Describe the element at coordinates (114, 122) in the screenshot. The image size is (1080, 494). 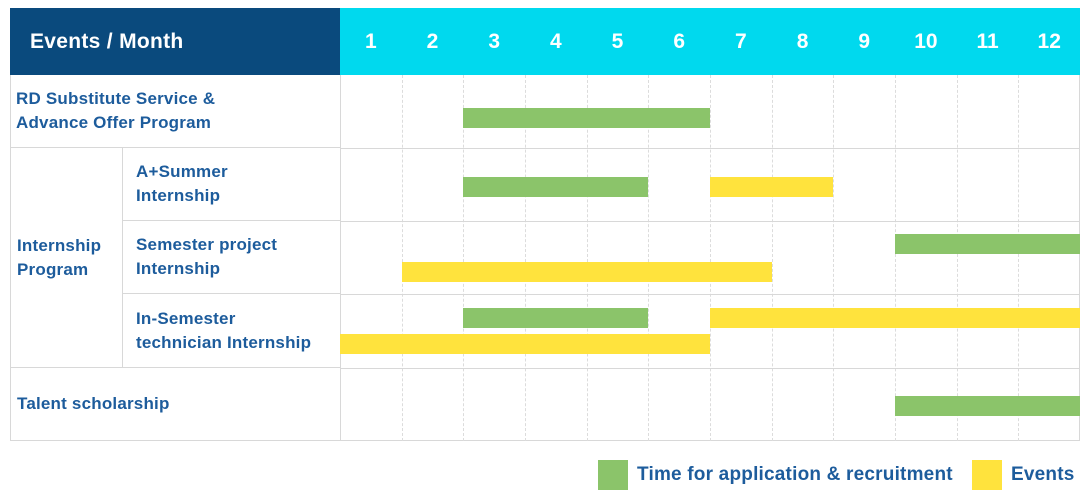
I see `row-label-line: Advance Offer Program` at that location.